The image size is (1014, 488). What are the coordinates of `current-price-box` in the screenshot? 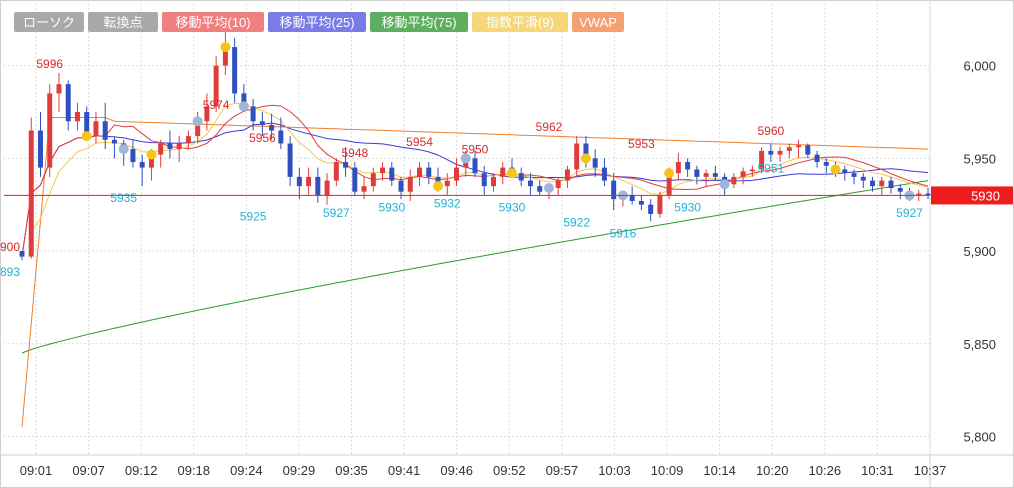 It's located at (972, 195).